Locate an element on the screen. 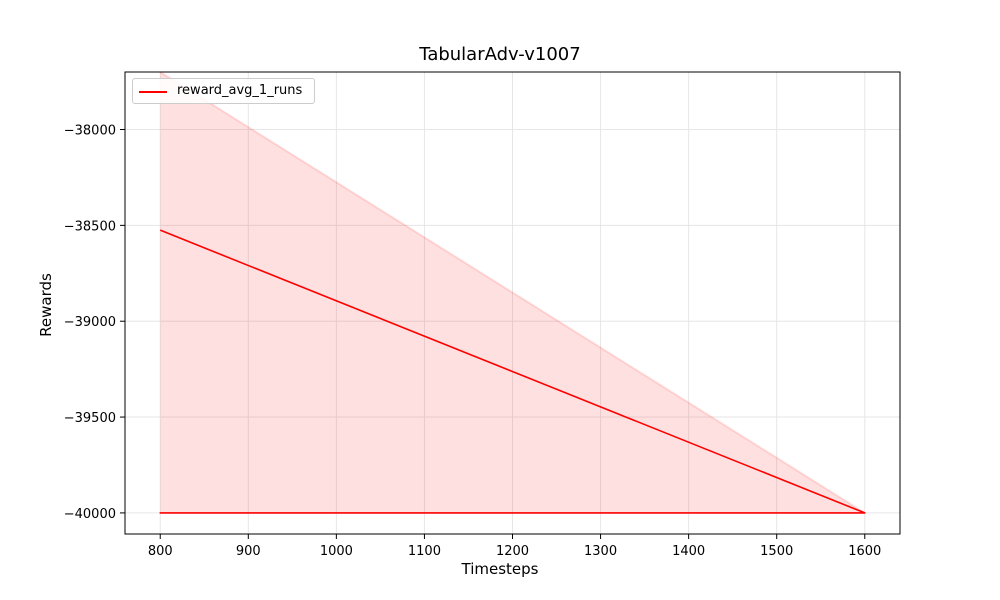 The image size is (1000, 600). legend: reward_avg_1_runs is located at coordinates (223, 91).